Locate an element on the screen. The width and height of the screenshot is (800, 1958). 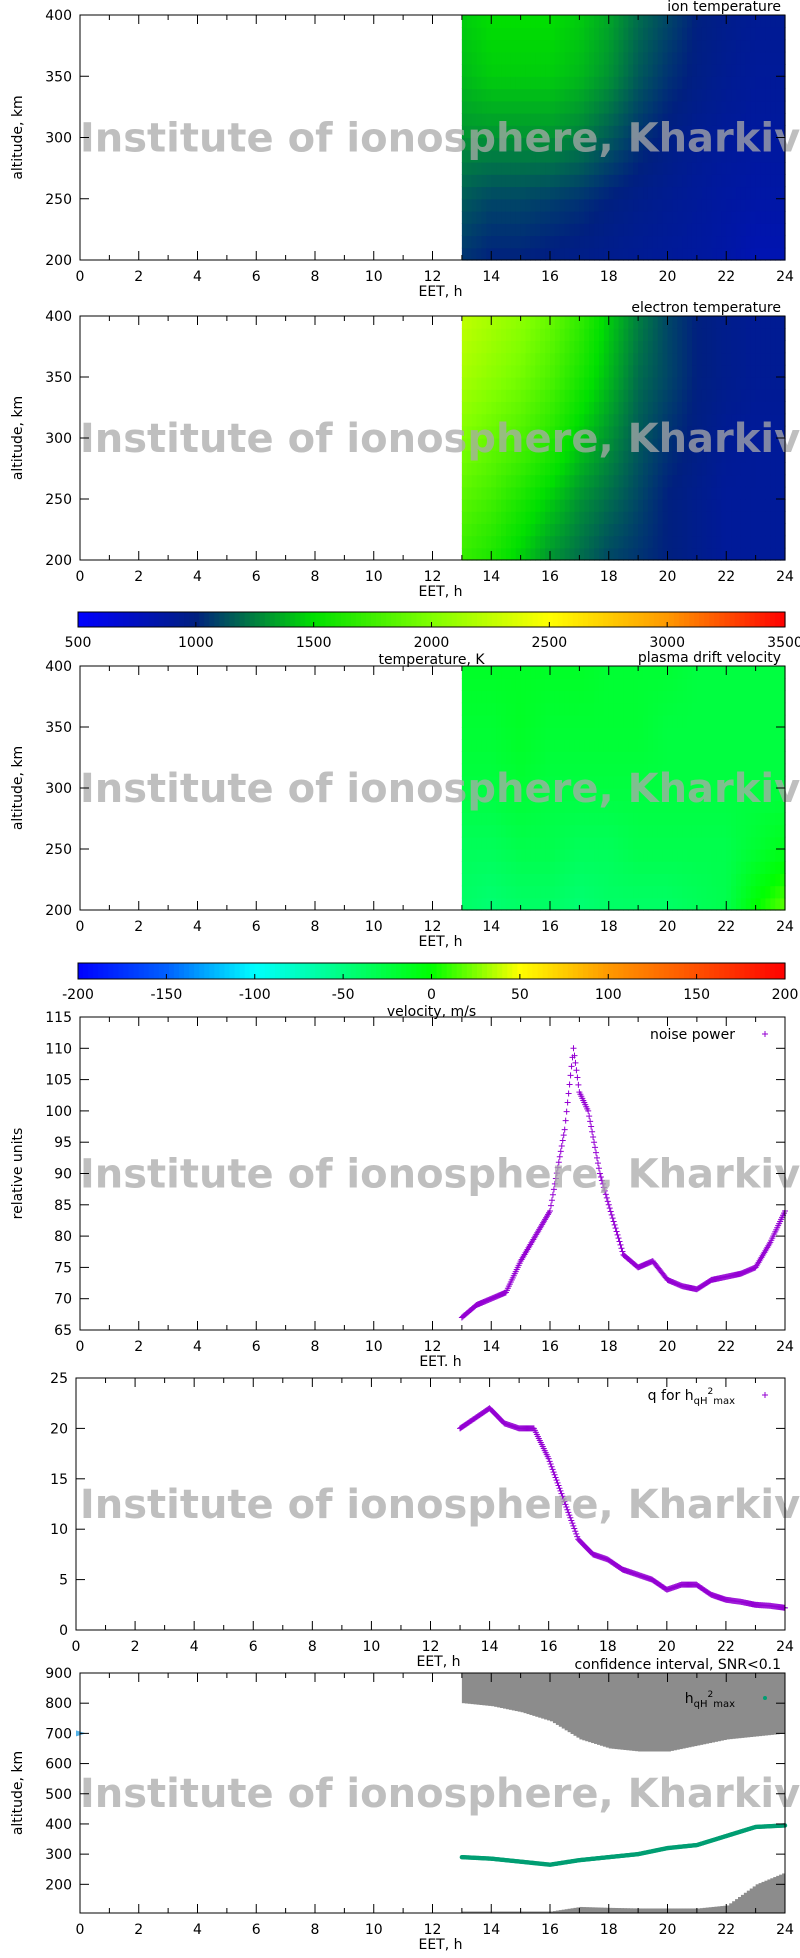
legend-label: noise power is located at coordinates (692, 1035).